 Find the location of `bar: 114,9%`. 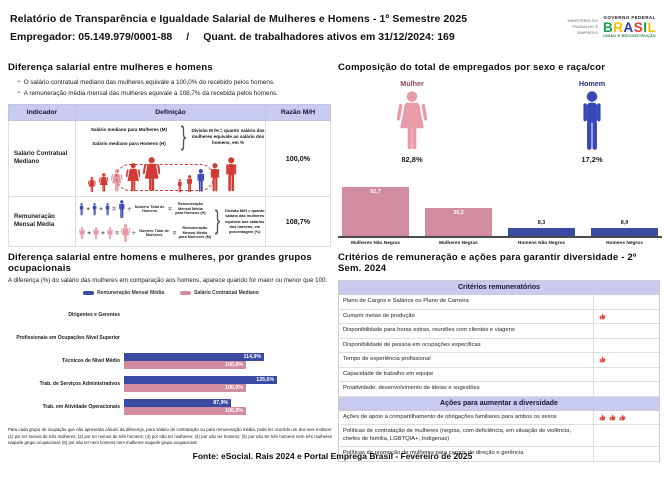

bar: 114,9% is located at coordinates (194, 356).